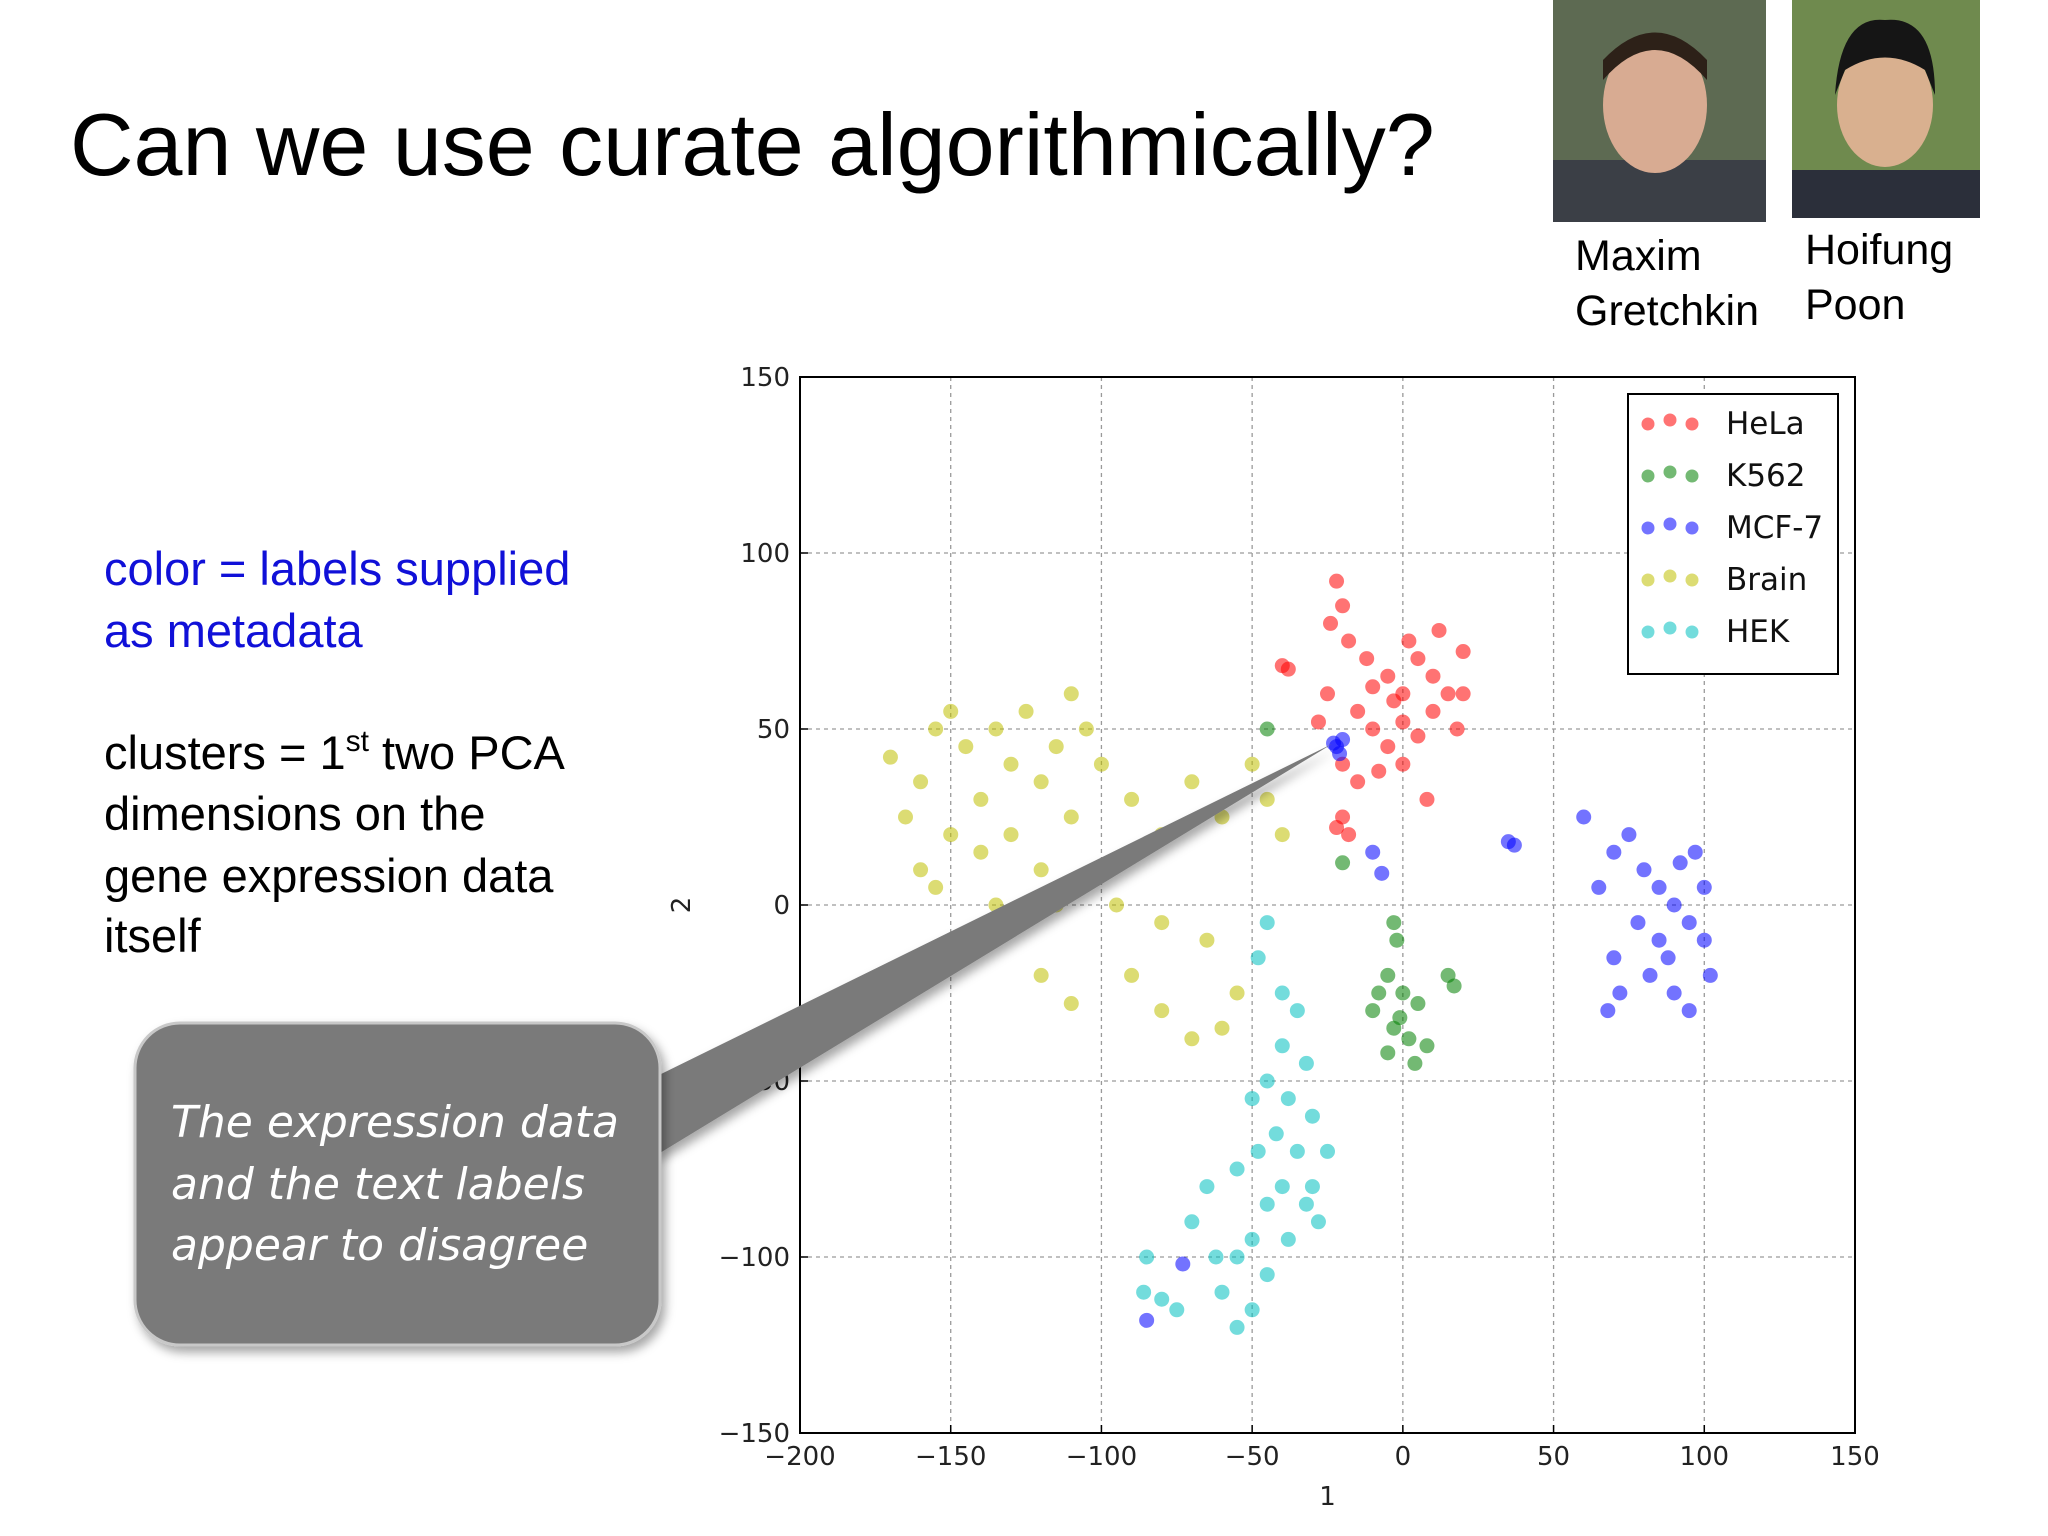 The image size is (2048, 1536). I want to click on callout-box, so click(397, 1184).